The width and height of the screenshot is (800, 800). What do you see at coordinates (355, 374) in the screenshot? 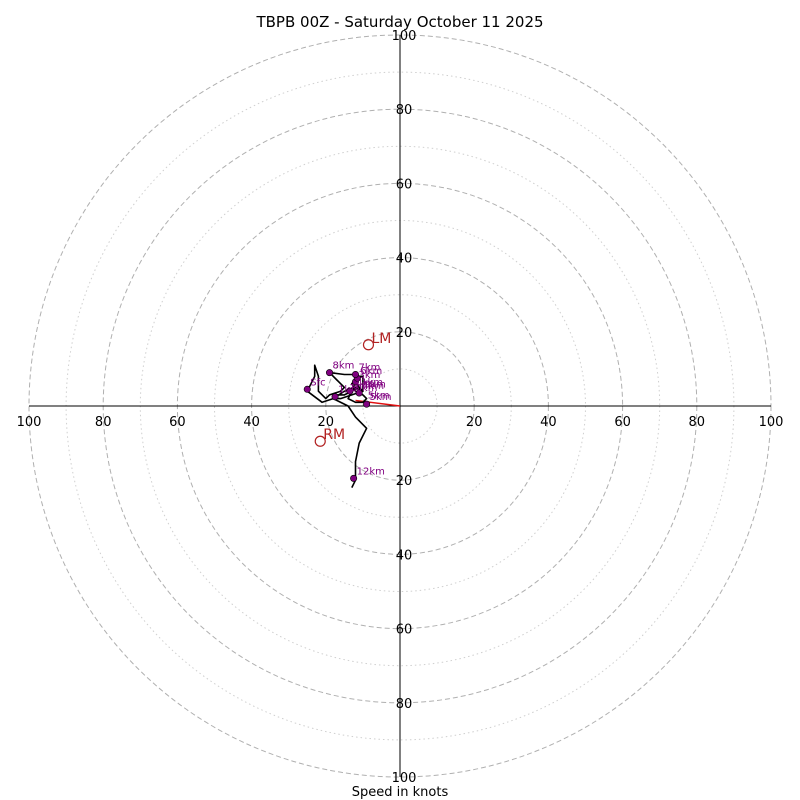
I see `height-marker-7km` at bounding box center [355, 374].